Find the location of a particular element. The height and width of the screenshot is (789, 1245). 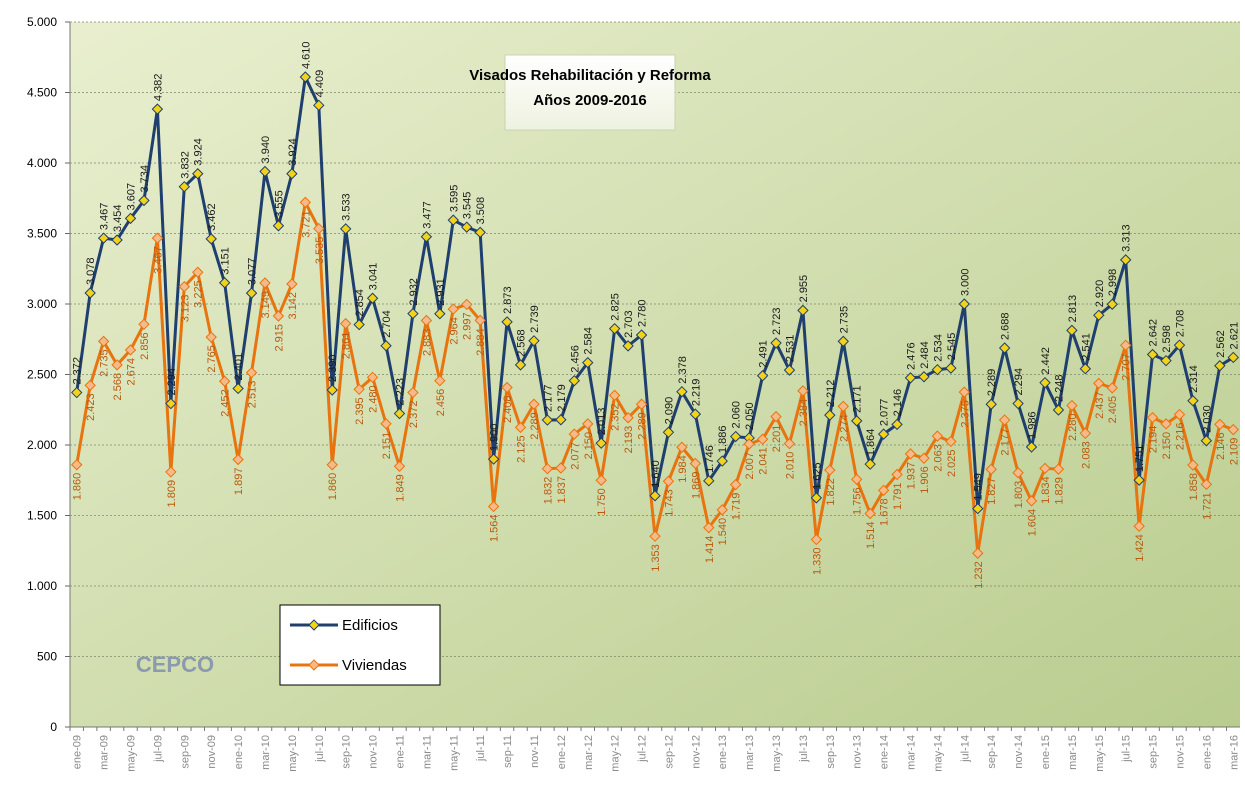

data-label: 1.791 is located at coordinates (898, 496).